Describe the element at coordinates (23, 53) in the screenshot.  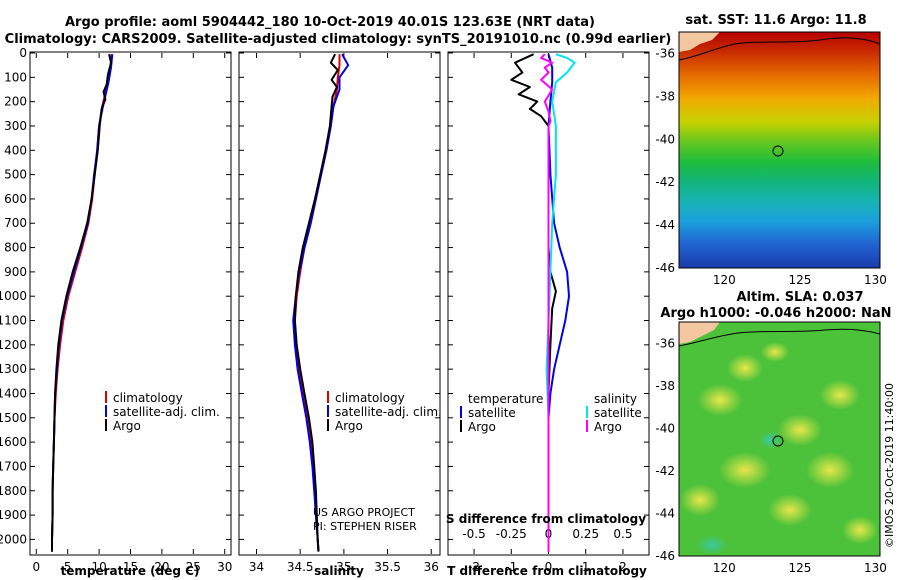
I see `y-tick-label: 0` at that location.